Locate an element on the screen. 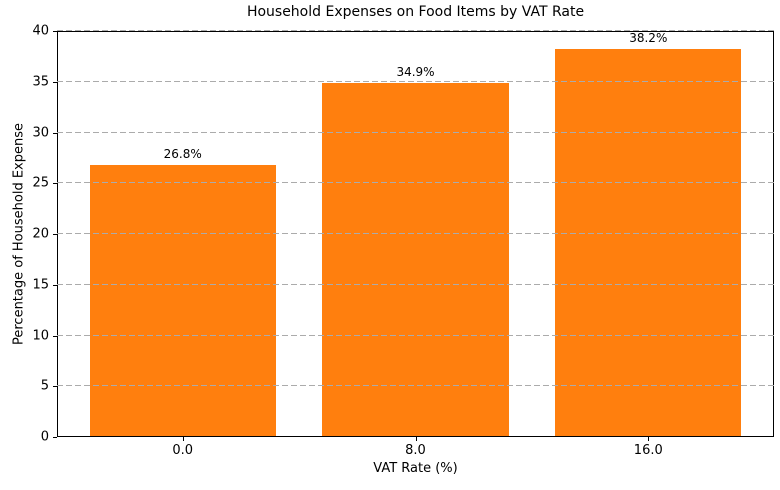 The height and width of the screenshot is (490, 780). bar-value-label: 34.9% is located at coordinates (415, 71).